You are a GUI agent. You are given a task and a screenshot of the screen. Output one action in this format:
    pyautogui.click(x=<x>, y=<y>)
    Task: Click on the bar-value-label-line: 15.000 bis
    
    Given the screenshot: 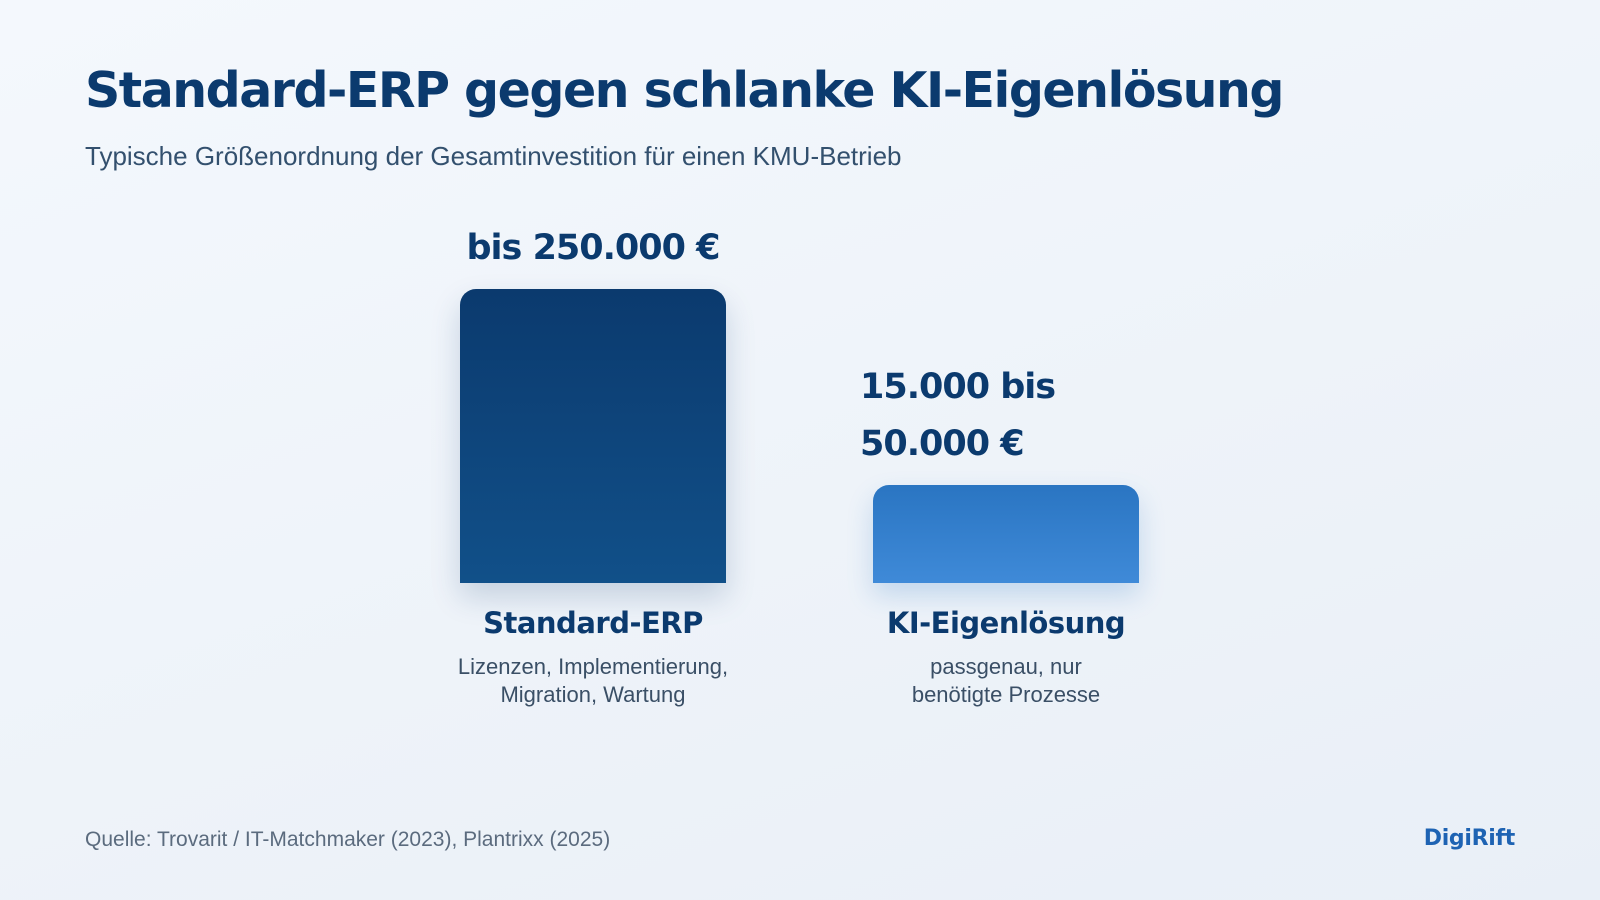 What is the action you would take?
    pyautogui.click(x=958, y=387)
    